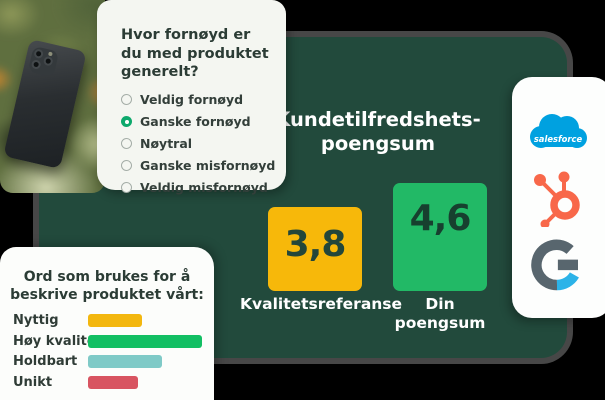  What do you see at coordinates (557, 132) in the screenshot?
I see `salesforce-logo-icon: salesforce` at bounding box center [557, 132].